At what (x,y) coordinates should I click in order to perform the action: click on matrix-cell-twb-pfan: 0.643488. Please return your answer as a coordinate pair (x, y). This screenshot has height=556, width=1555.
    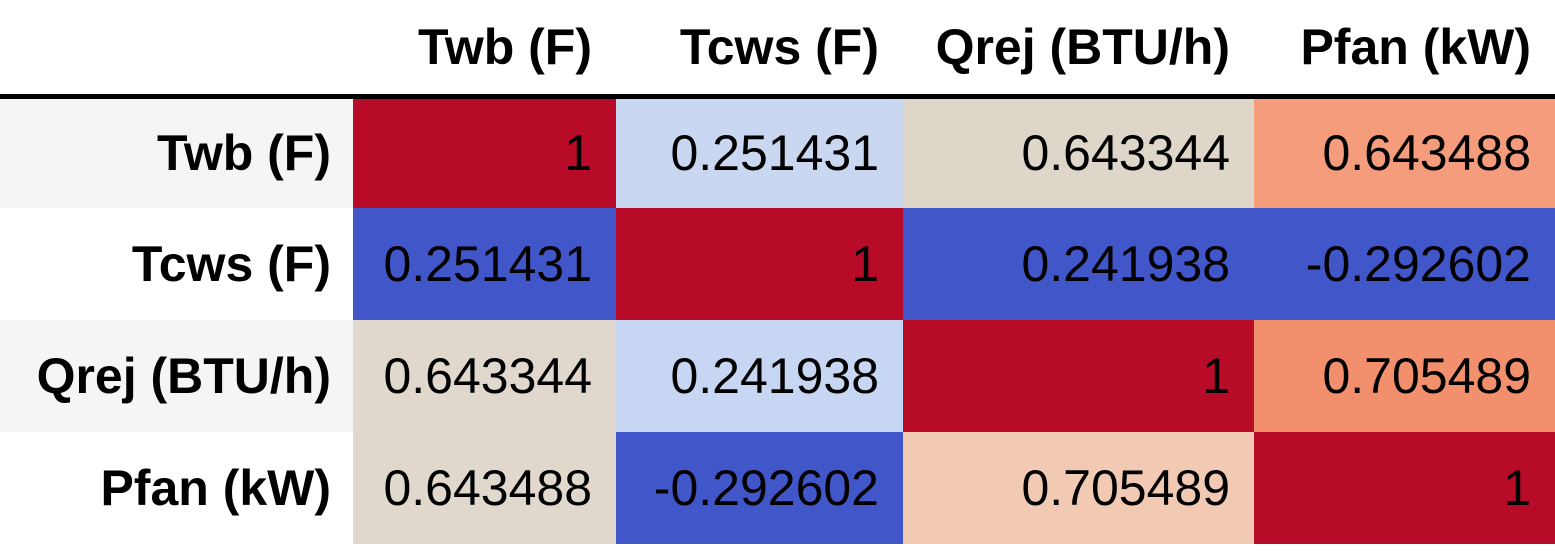
    Looking at the image, I should click on (1404, 152).